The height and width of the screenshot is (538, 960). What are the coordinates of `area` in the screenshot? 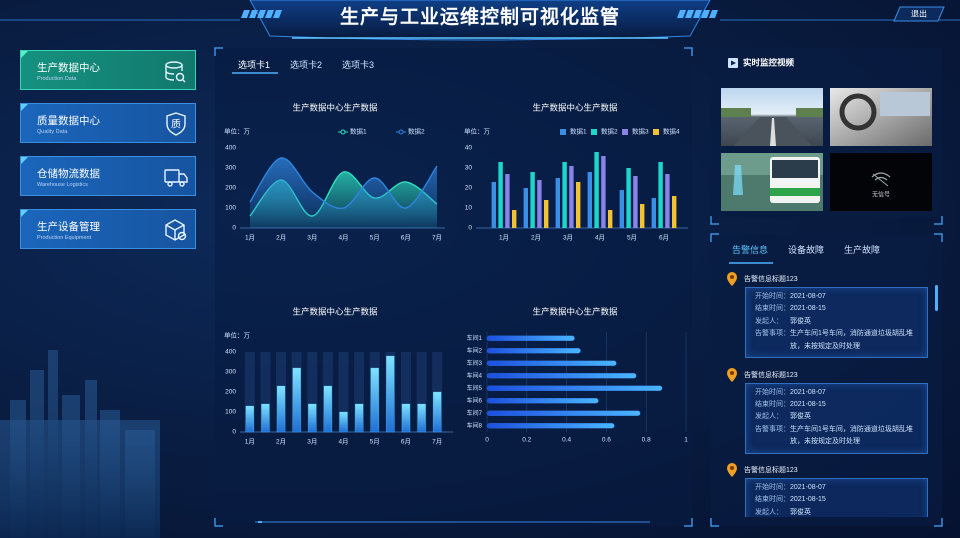 It's located at (343, 192).